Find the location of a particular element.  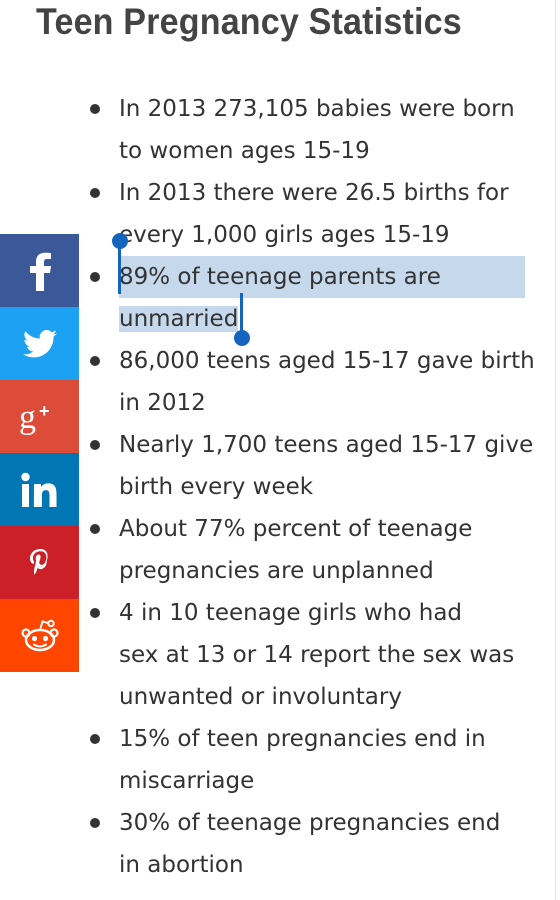

facebook-icon is located at coordinates (40, 271).